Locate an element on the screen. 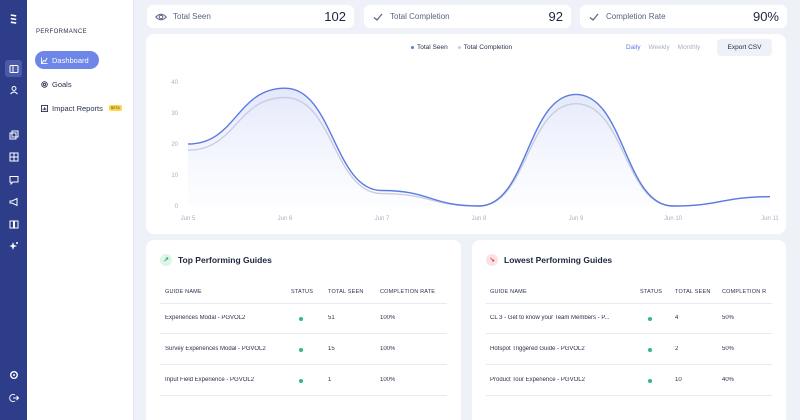  export-csv-button: Export CSV is located at coordinates (744, 47).